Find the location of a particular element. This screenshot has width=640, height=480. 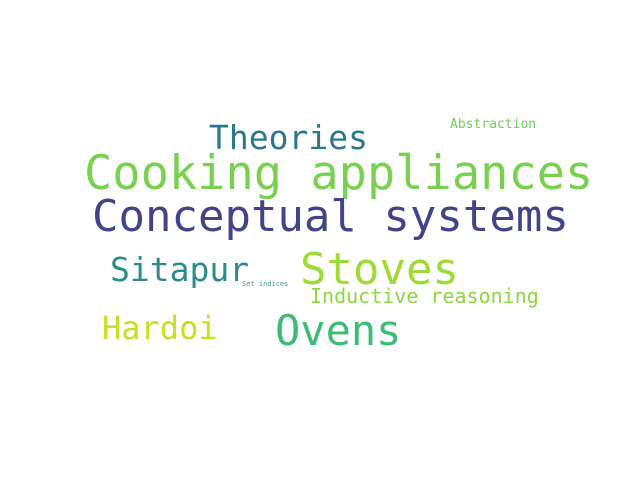

word-hardoi: Hardoi is located at coordinates (160, 328).